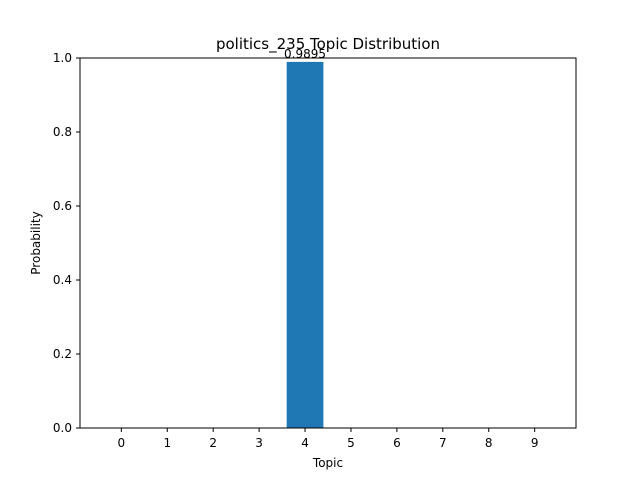 The image size is (640, 485). I want to click on y-tick-label-3: 0.6, so click(62, 206).